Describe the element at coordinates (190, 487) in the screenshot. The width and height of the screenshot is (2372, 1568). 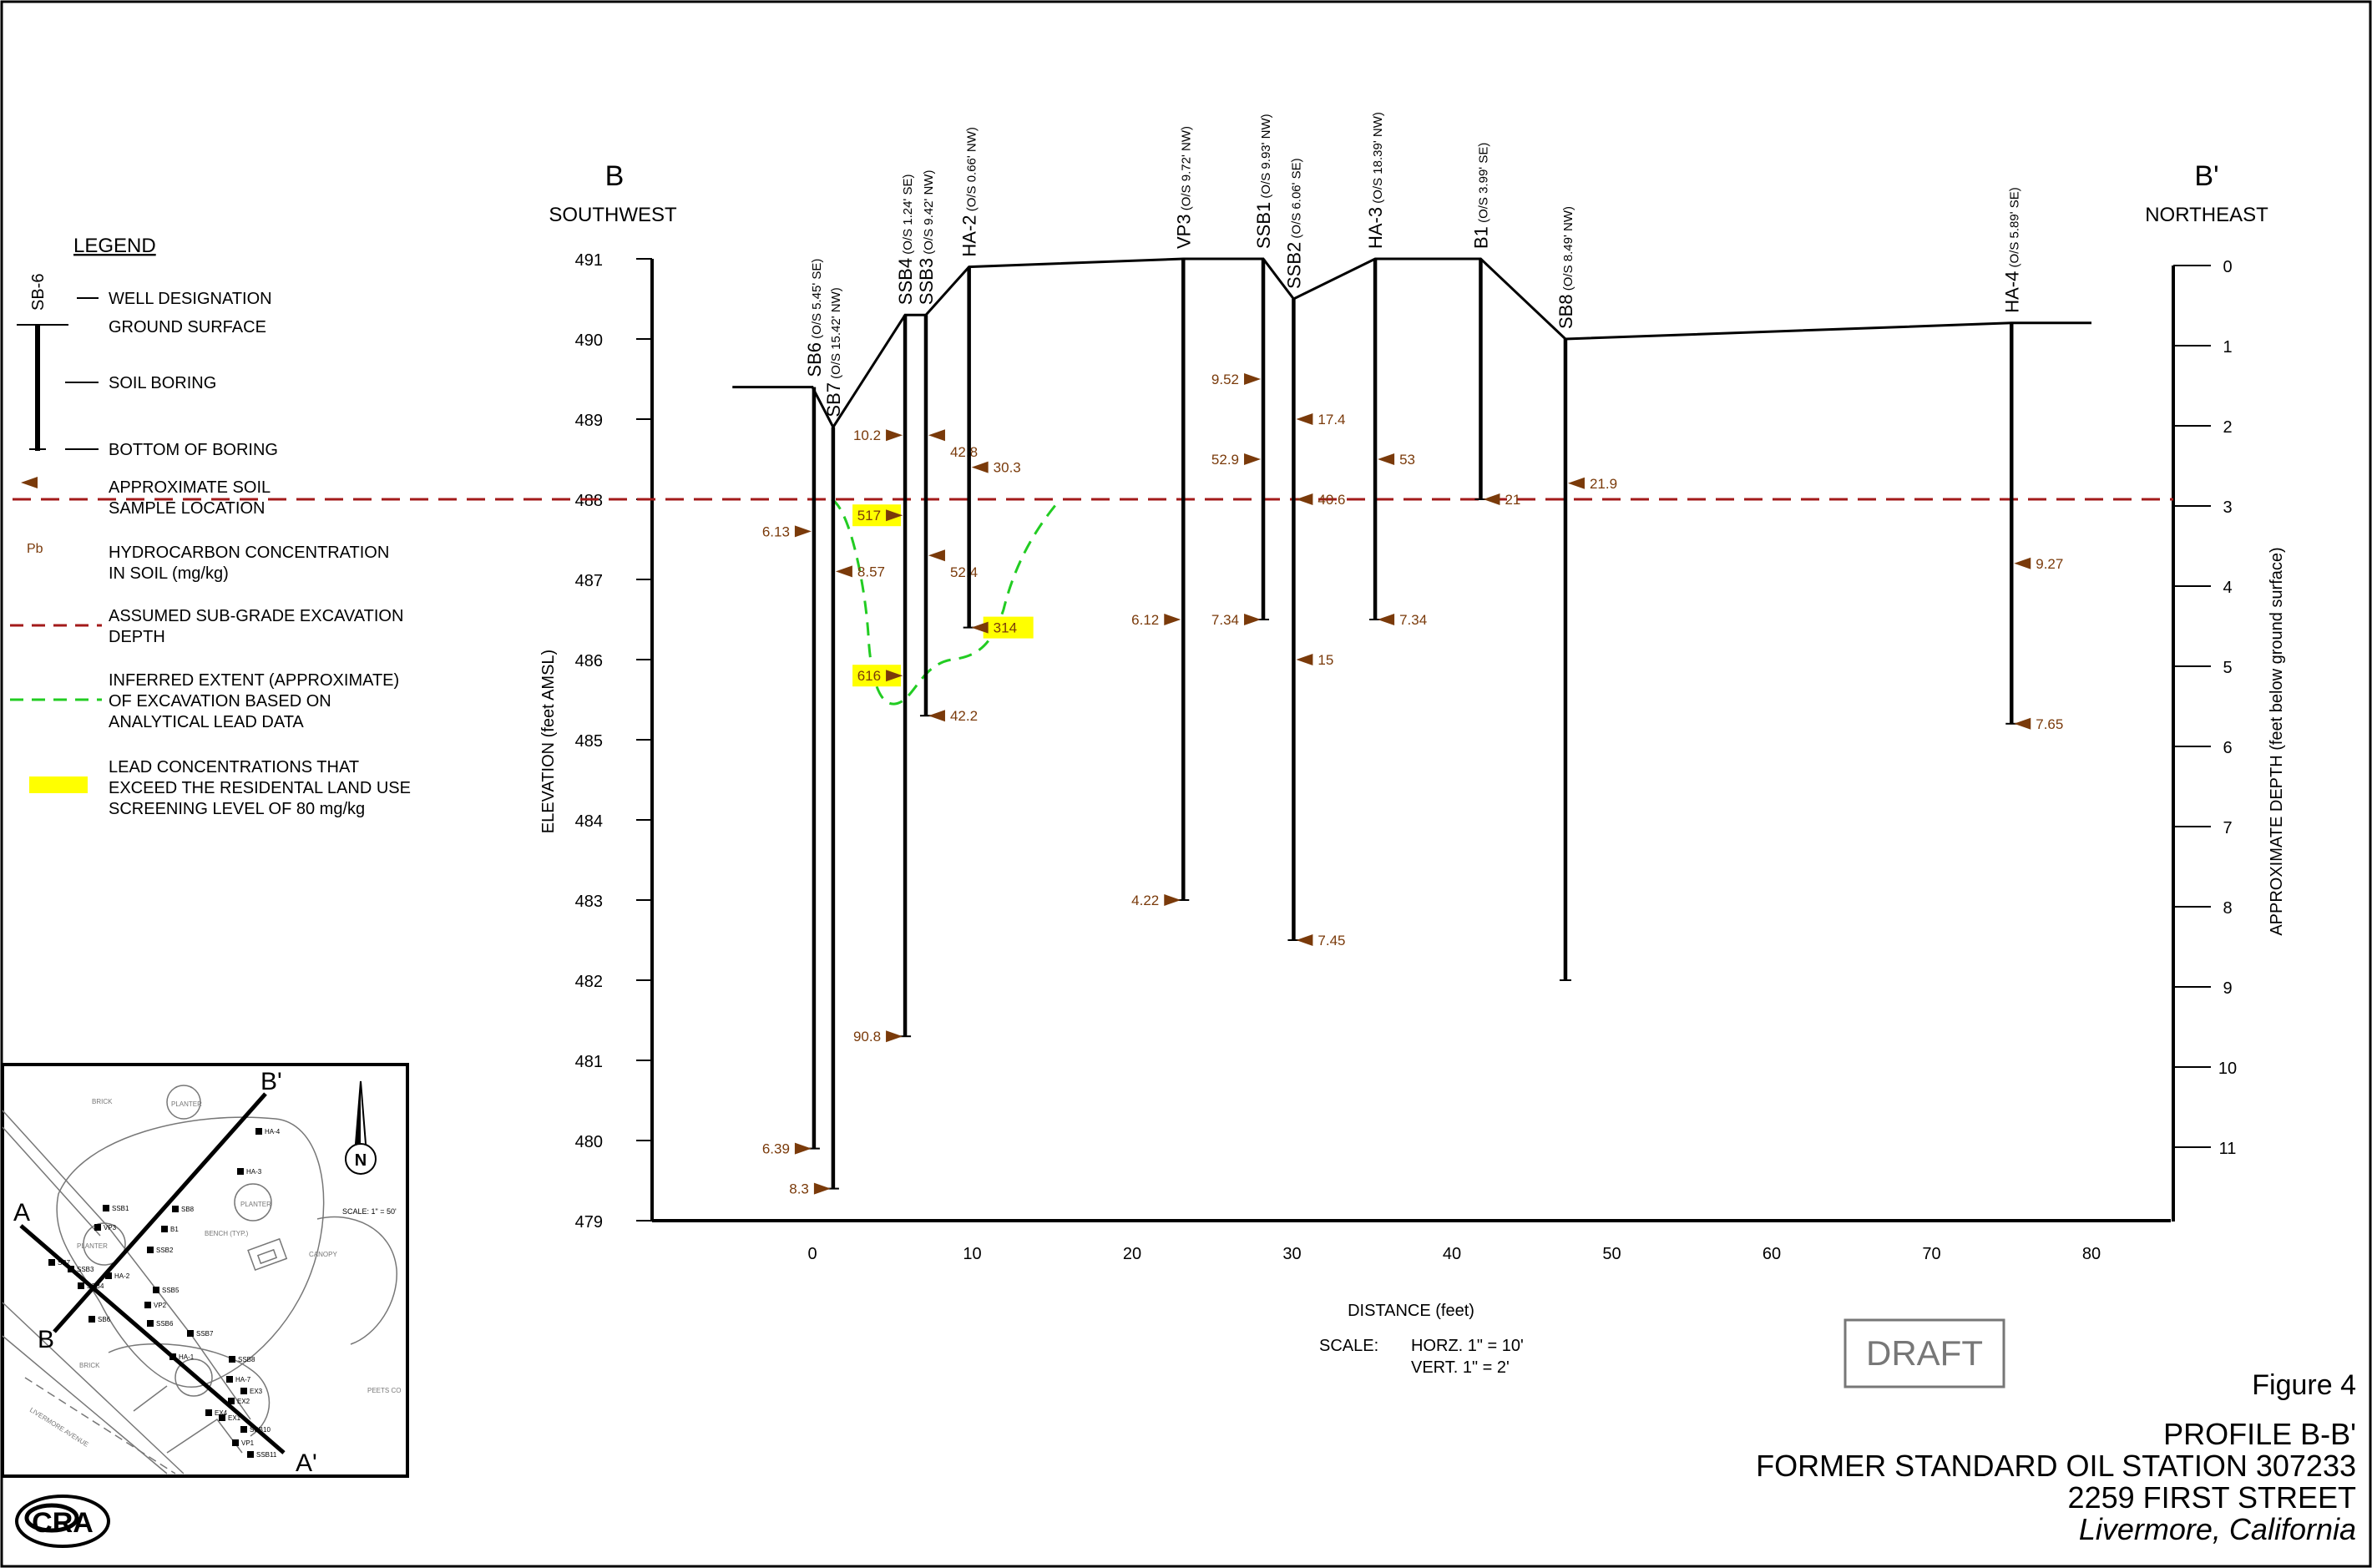
I see `legend-soil-sample-1: APPROXIMATE SOIL` at that location.